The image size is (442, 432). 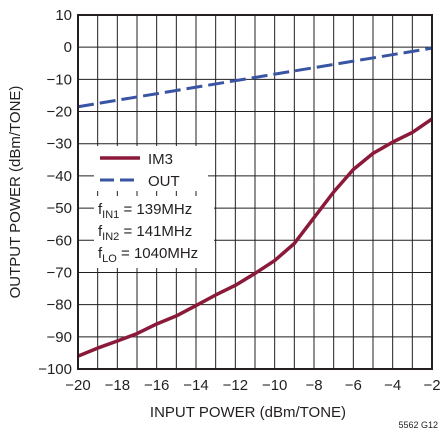 I want to click on y-tick-label: 10, so click(x=63, y=15).